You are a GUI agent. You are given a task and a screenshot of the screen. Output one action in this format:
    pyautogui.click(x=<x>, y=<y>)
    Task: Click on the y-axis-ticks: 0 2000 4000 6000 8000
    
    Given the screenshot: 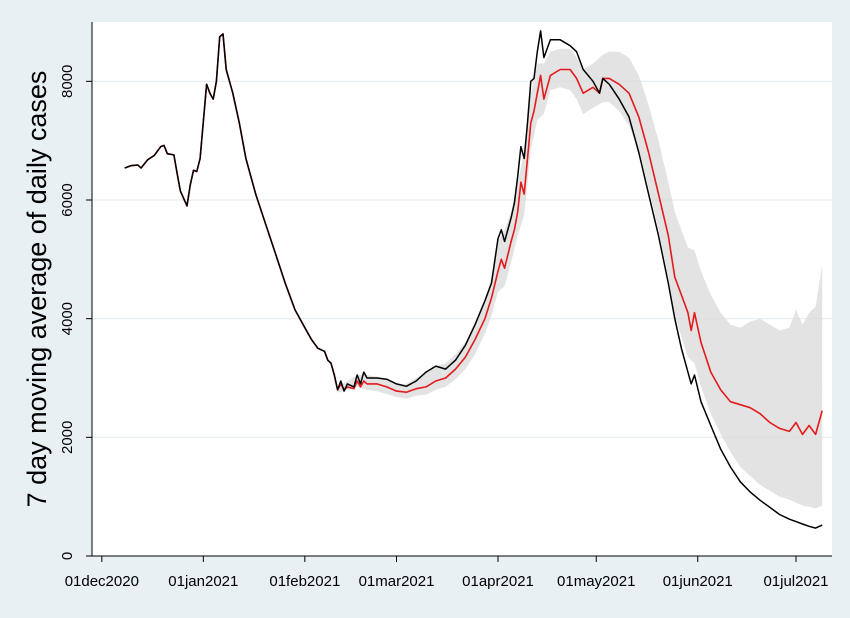 What is the action you would take?
    pyautogui.click(x=75, y=312)
    